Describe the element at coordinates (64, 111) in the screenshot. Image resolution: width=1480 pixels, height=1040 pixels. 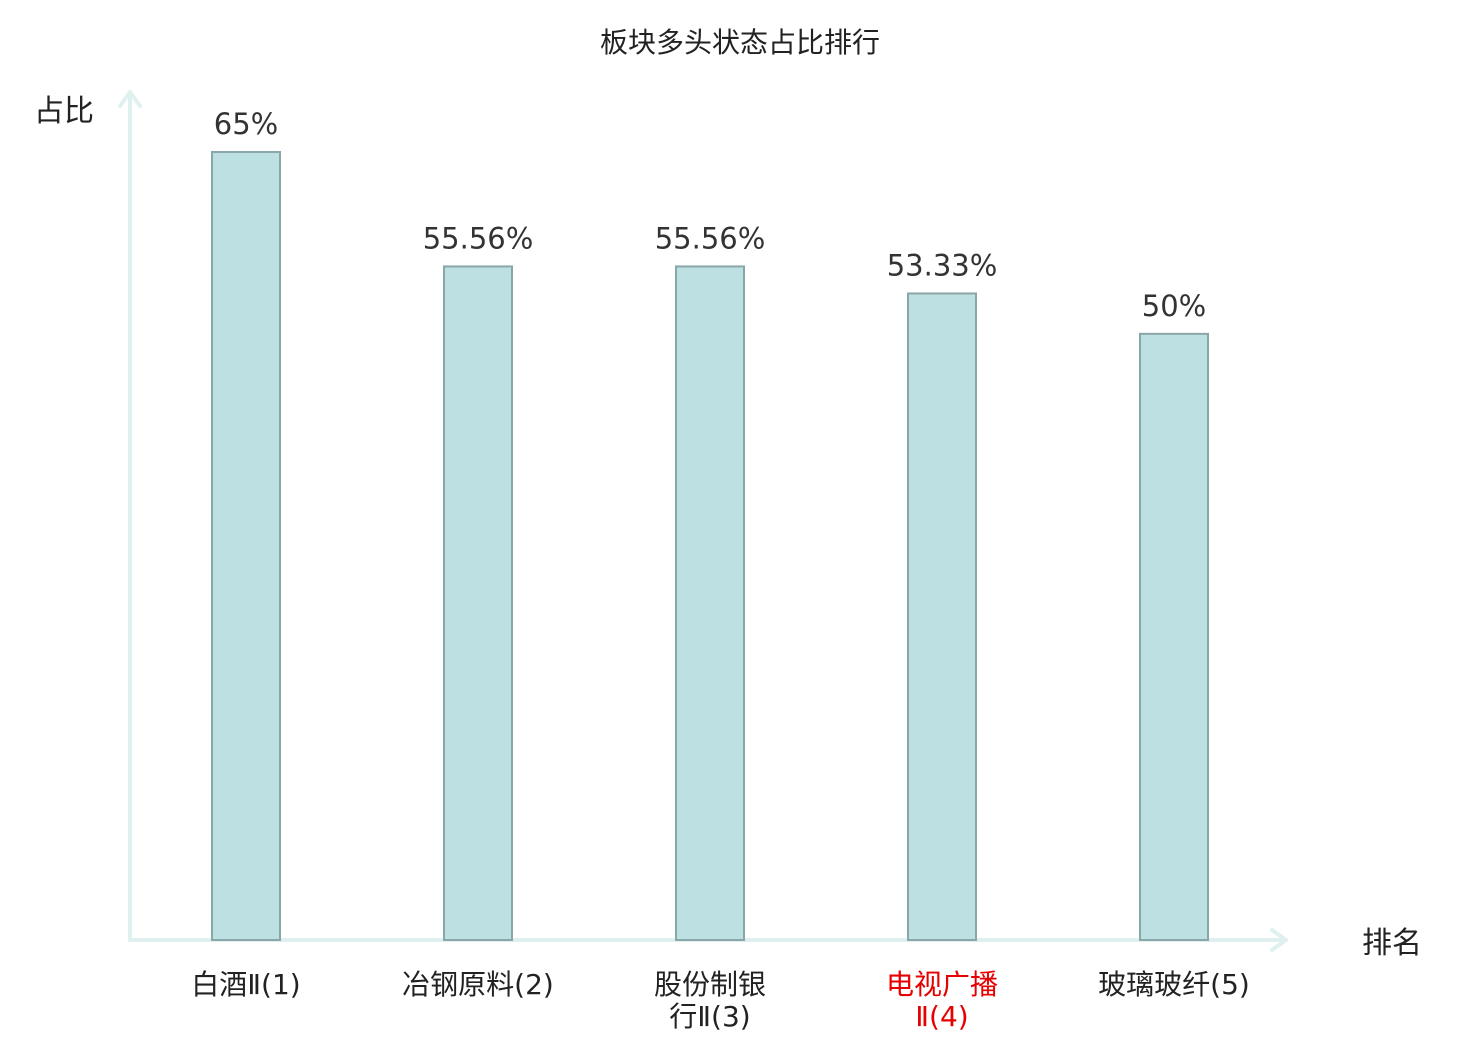
I see `y-axis-label: 占比` at that location.